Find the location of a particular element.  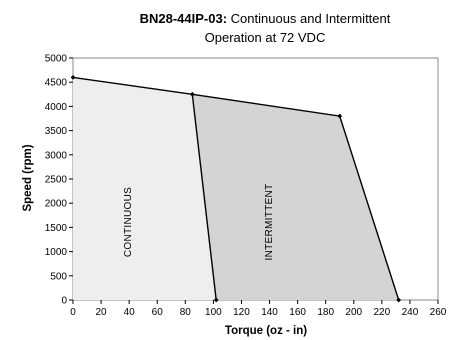

x-axis-title: Torque (oz - in) is located at coordinates (266, 331).